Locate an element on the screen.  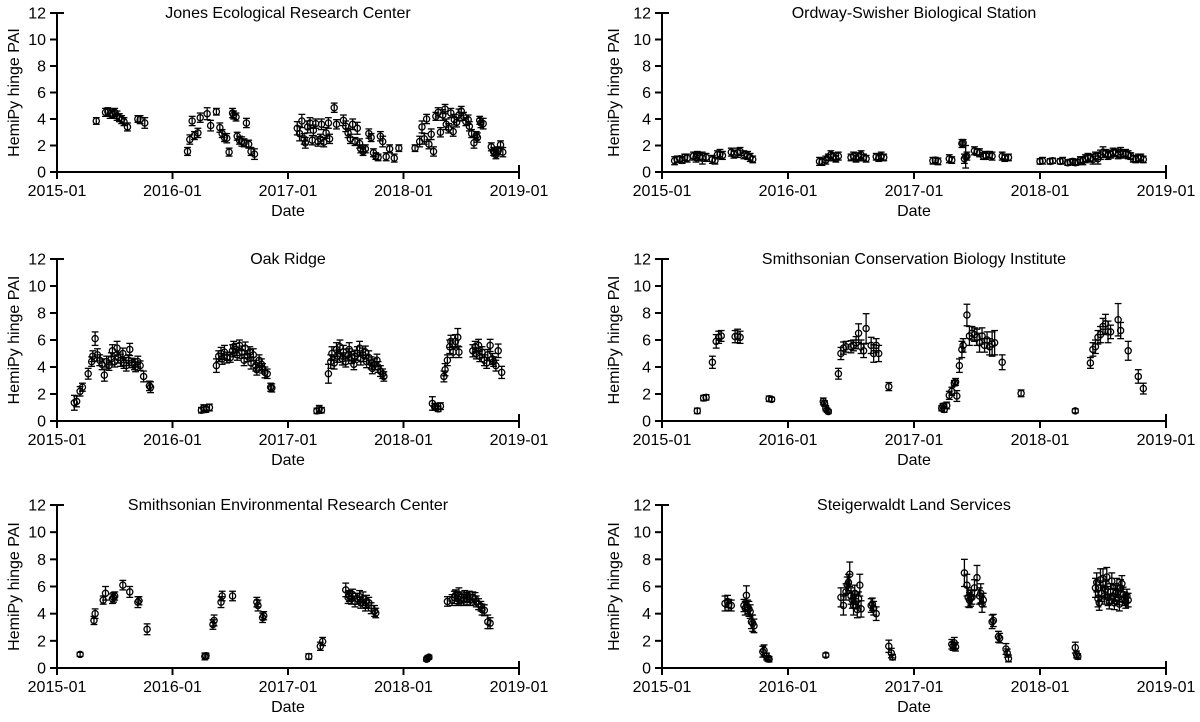
tick-label: 2017-01 is located at coordinates (288, 687).